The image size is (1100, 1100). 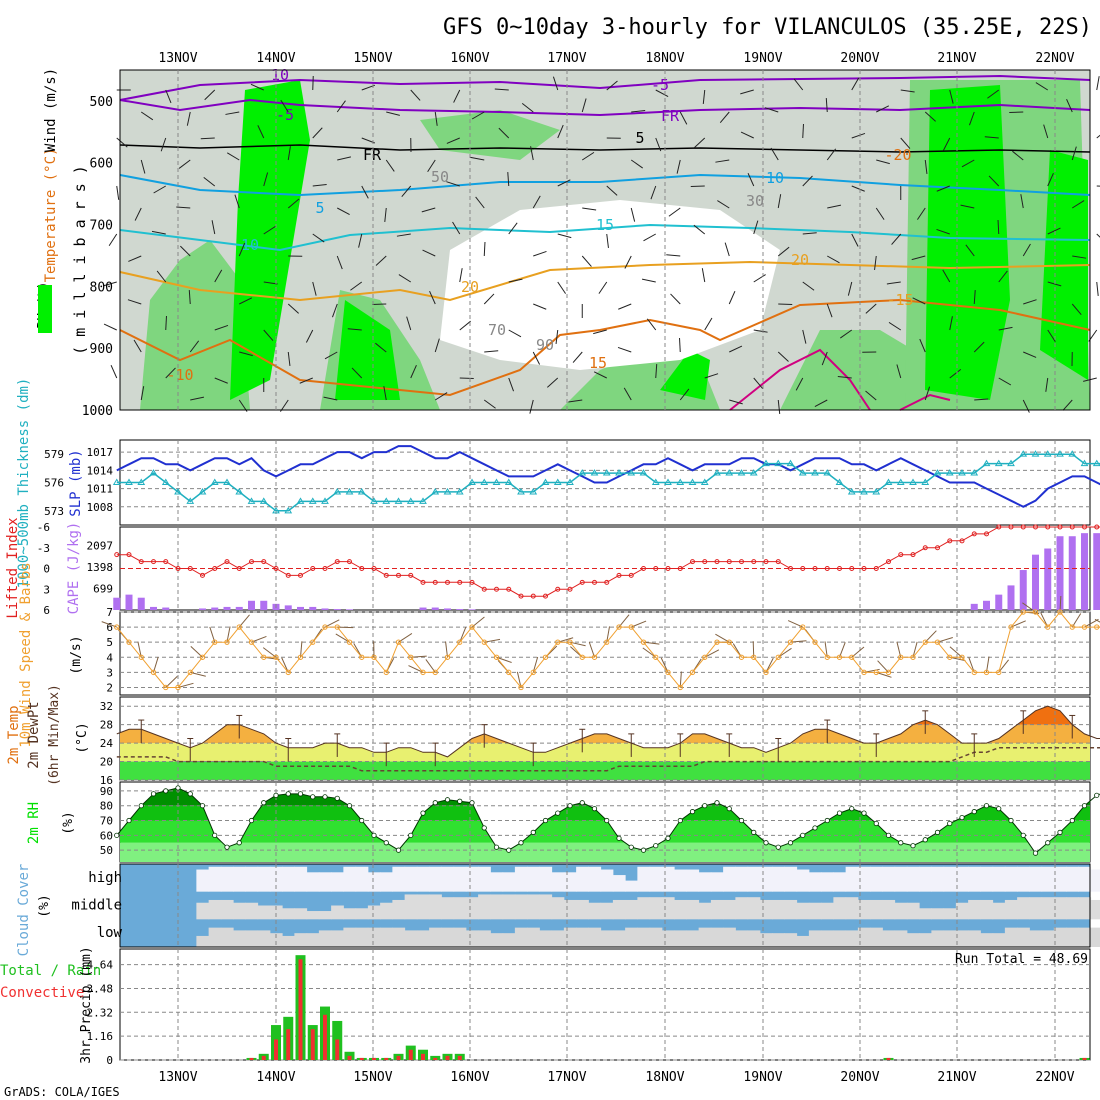 What do you see at coordinates (177, 1077) in the screenshot?
I see `day-label-bottom: 13NOV` at bounding box center [177, 1077].